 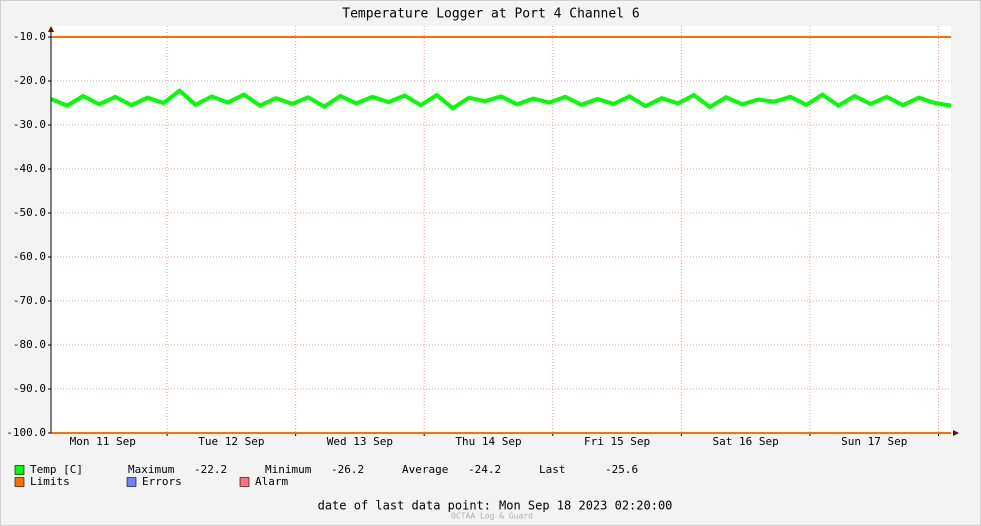 I want to click on y-tick-label: -50.0, so click(x=29, y=212).